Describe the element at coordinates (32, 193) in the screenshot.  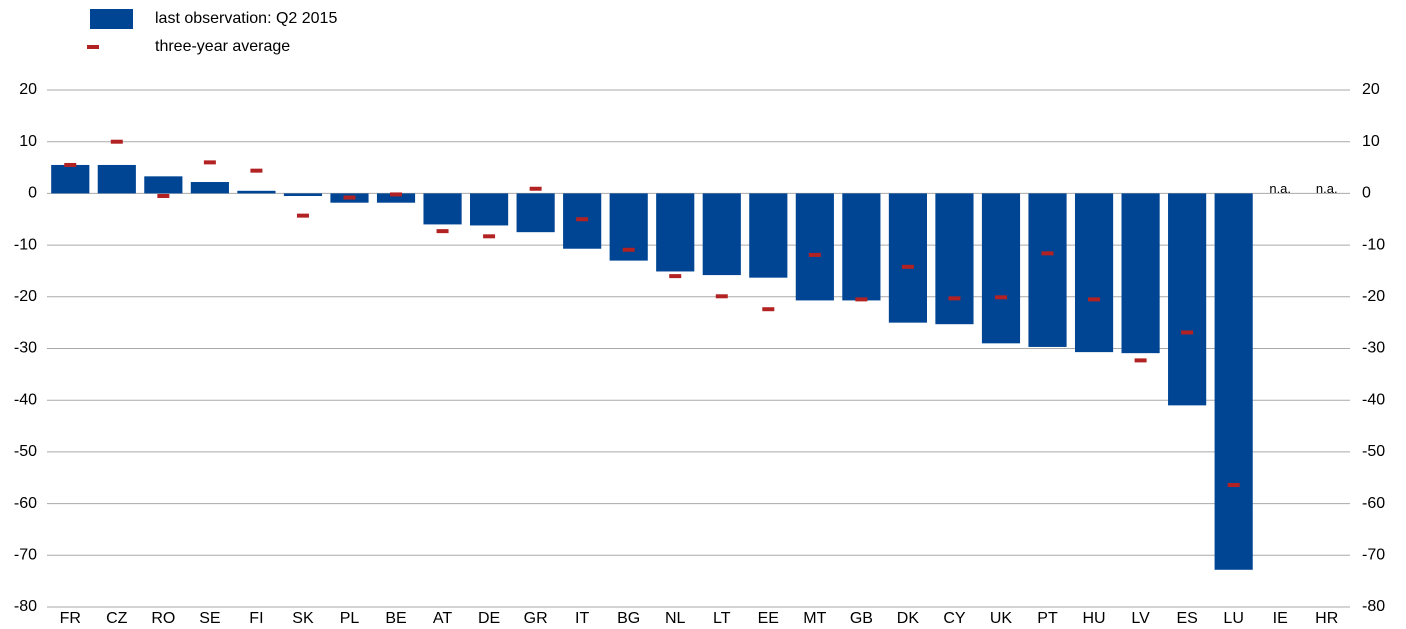
I see `y-tick-label: 0` at that location.